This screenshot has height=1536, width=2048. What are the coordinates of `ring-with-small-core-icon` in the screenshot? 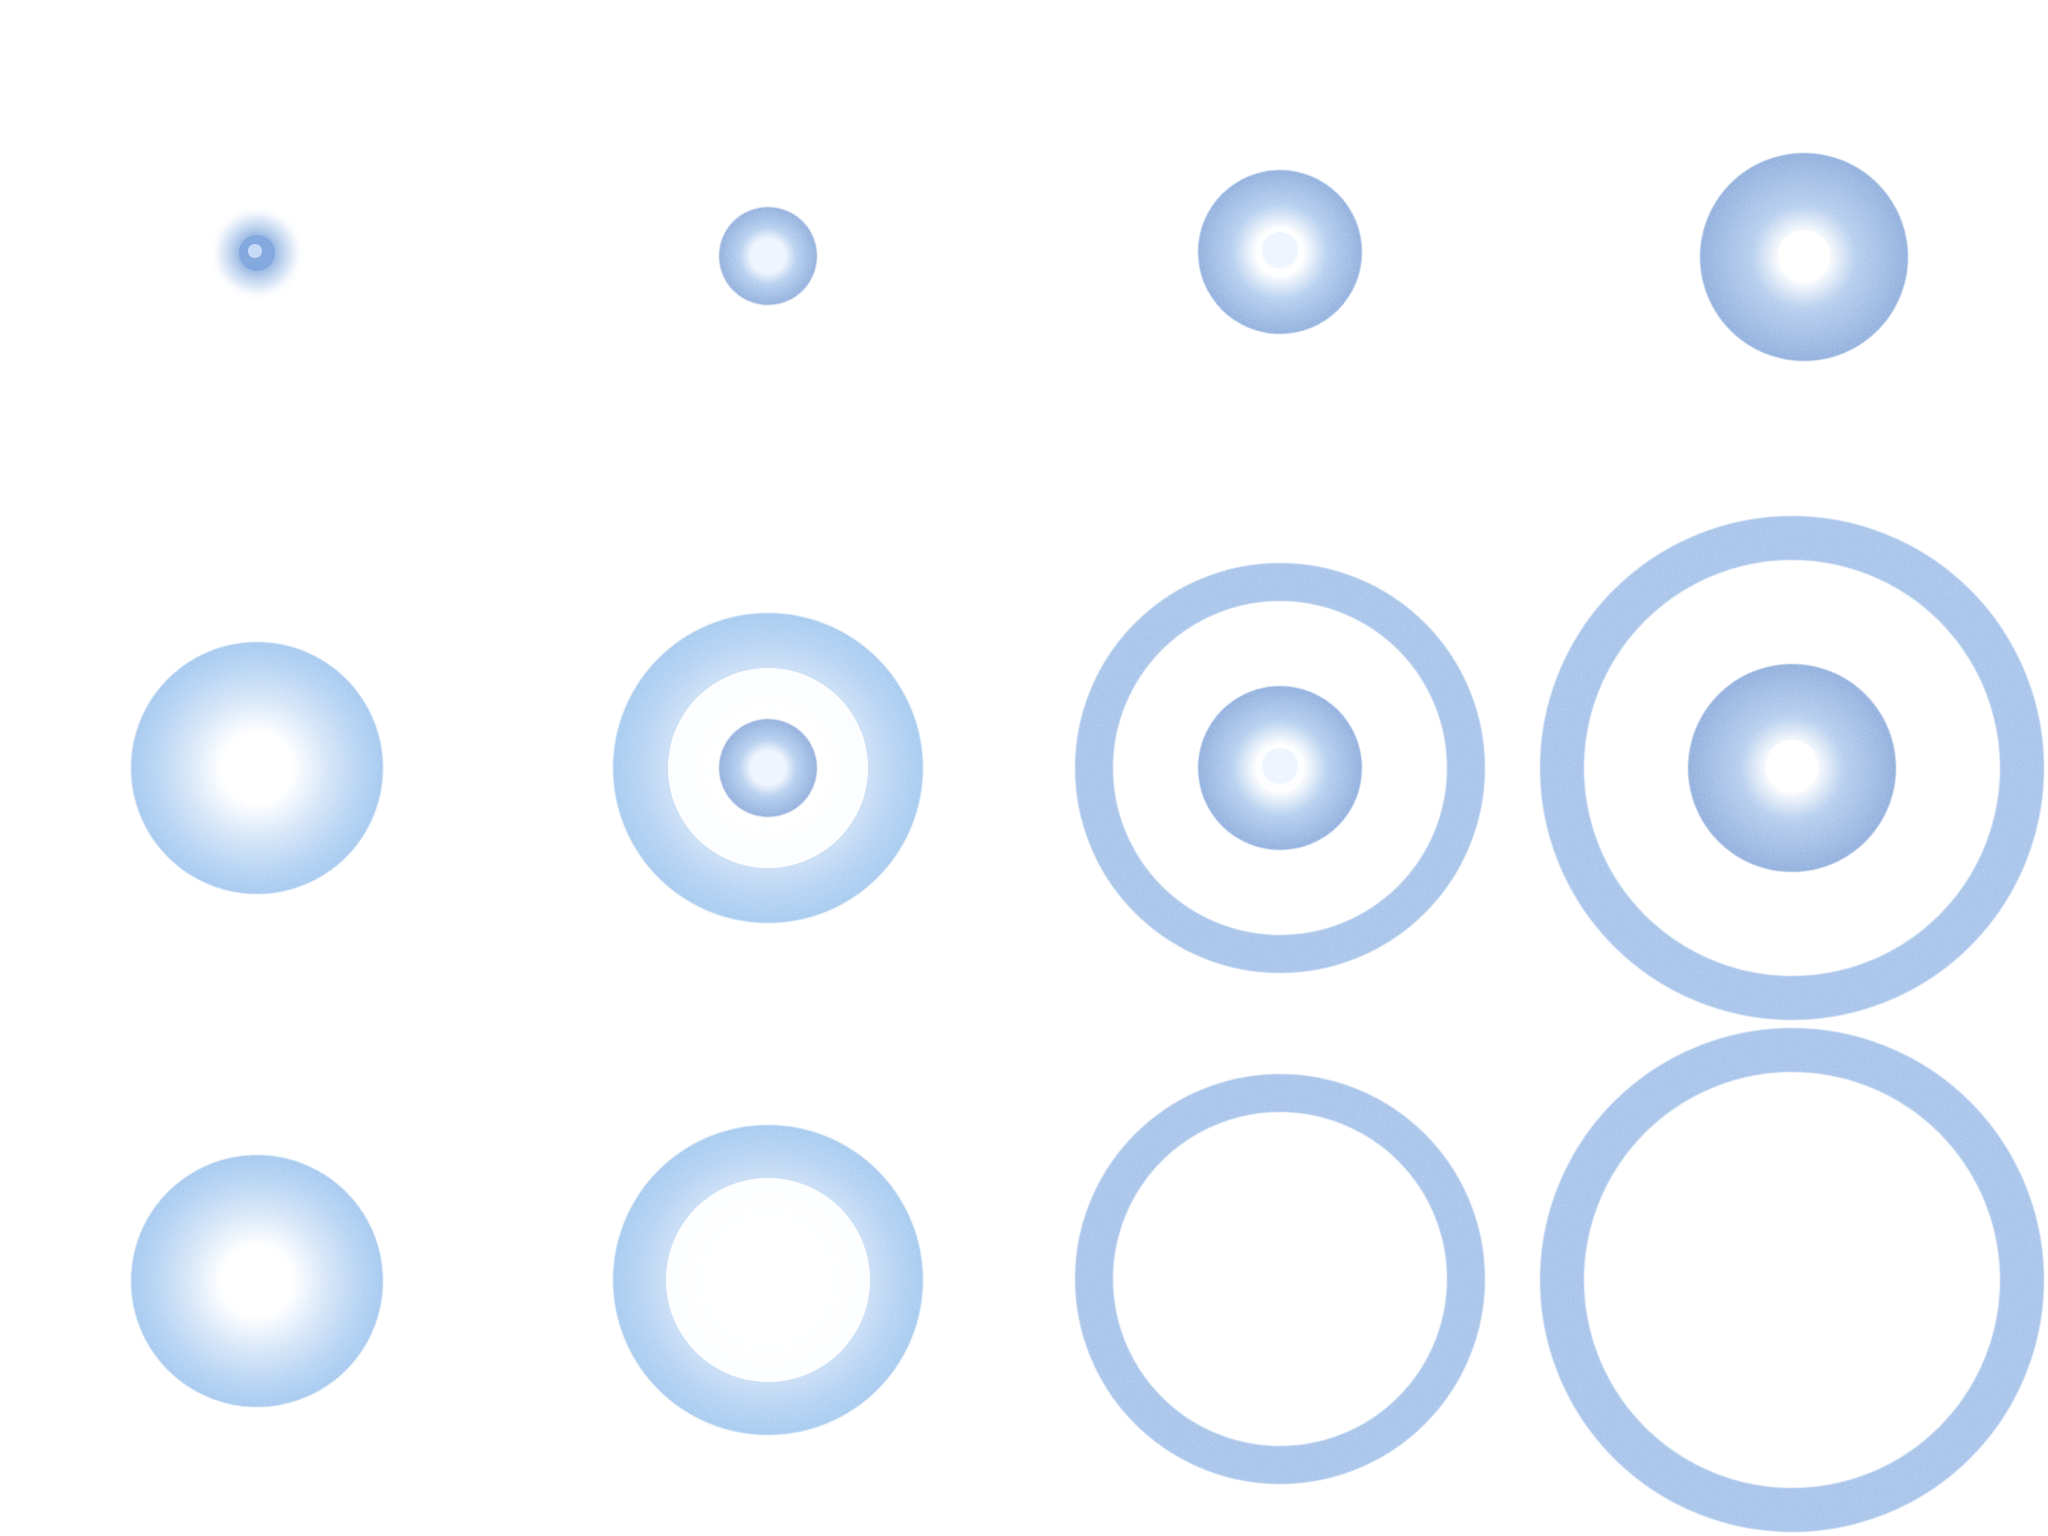 It's located at (768, 768).